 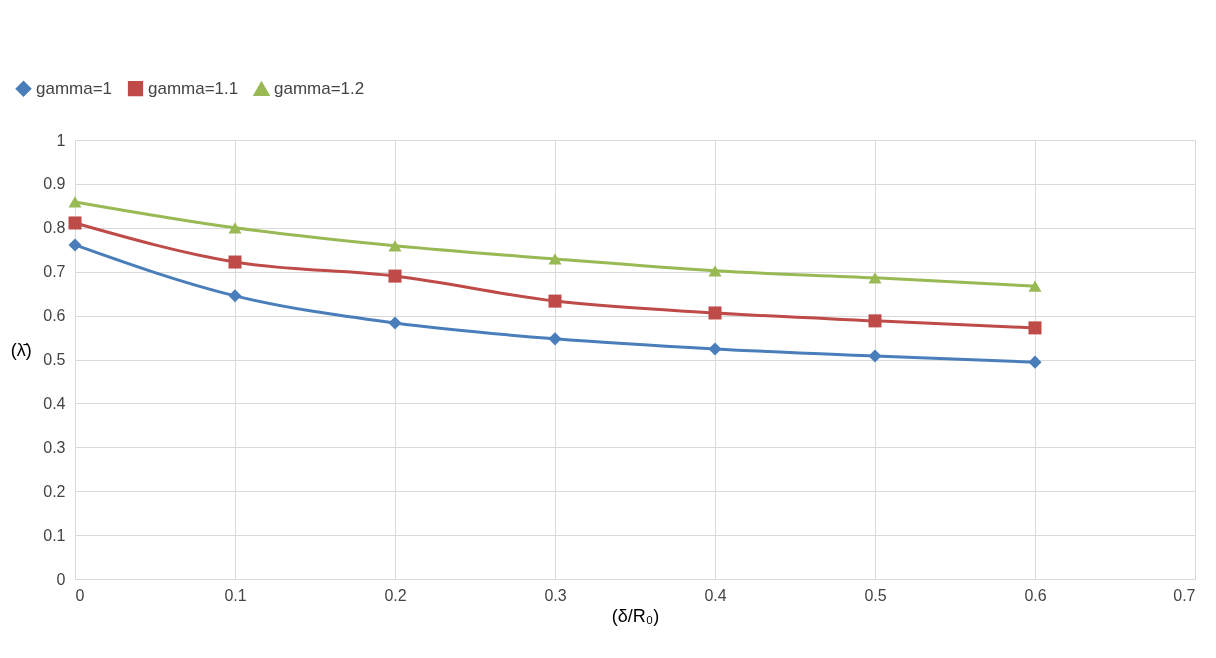 I want to click on y-tick-label: 0.3, so click(x=54, y=447).